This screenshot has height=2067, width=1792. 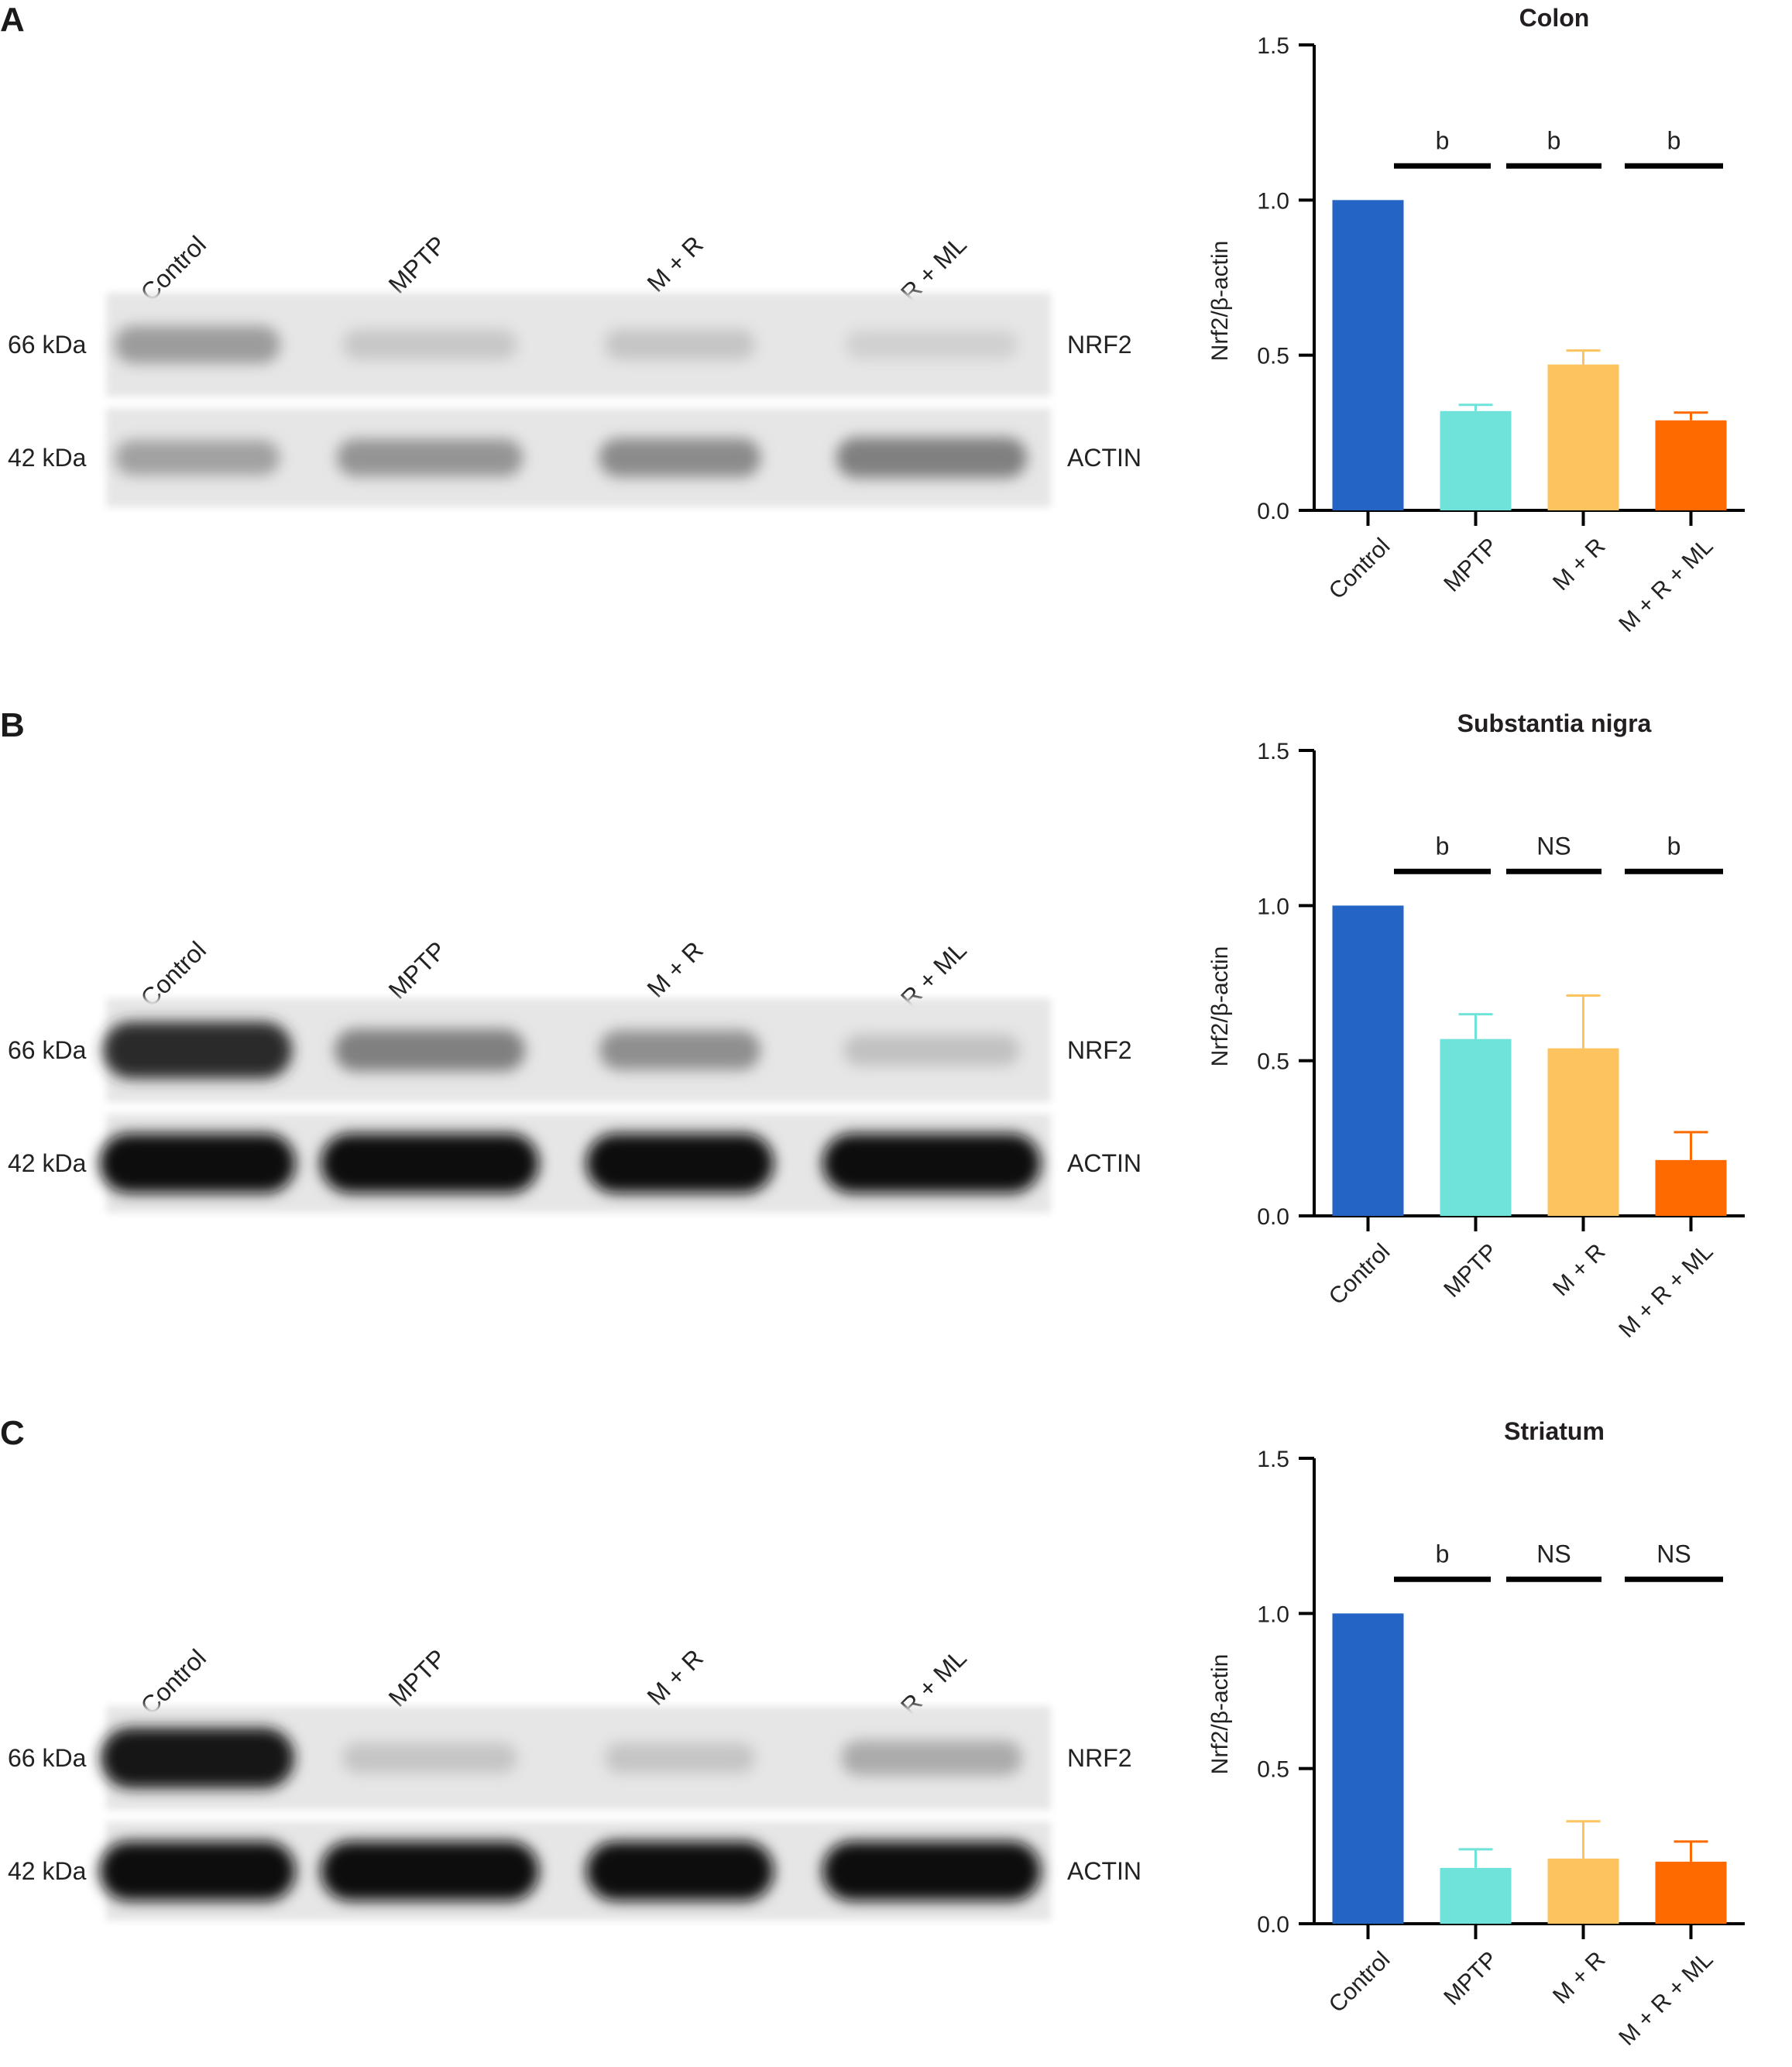 What do you see at coordinates (12, 20) in the screenshot?
I see `panel-letter: A` at bounding box center [12, 20].